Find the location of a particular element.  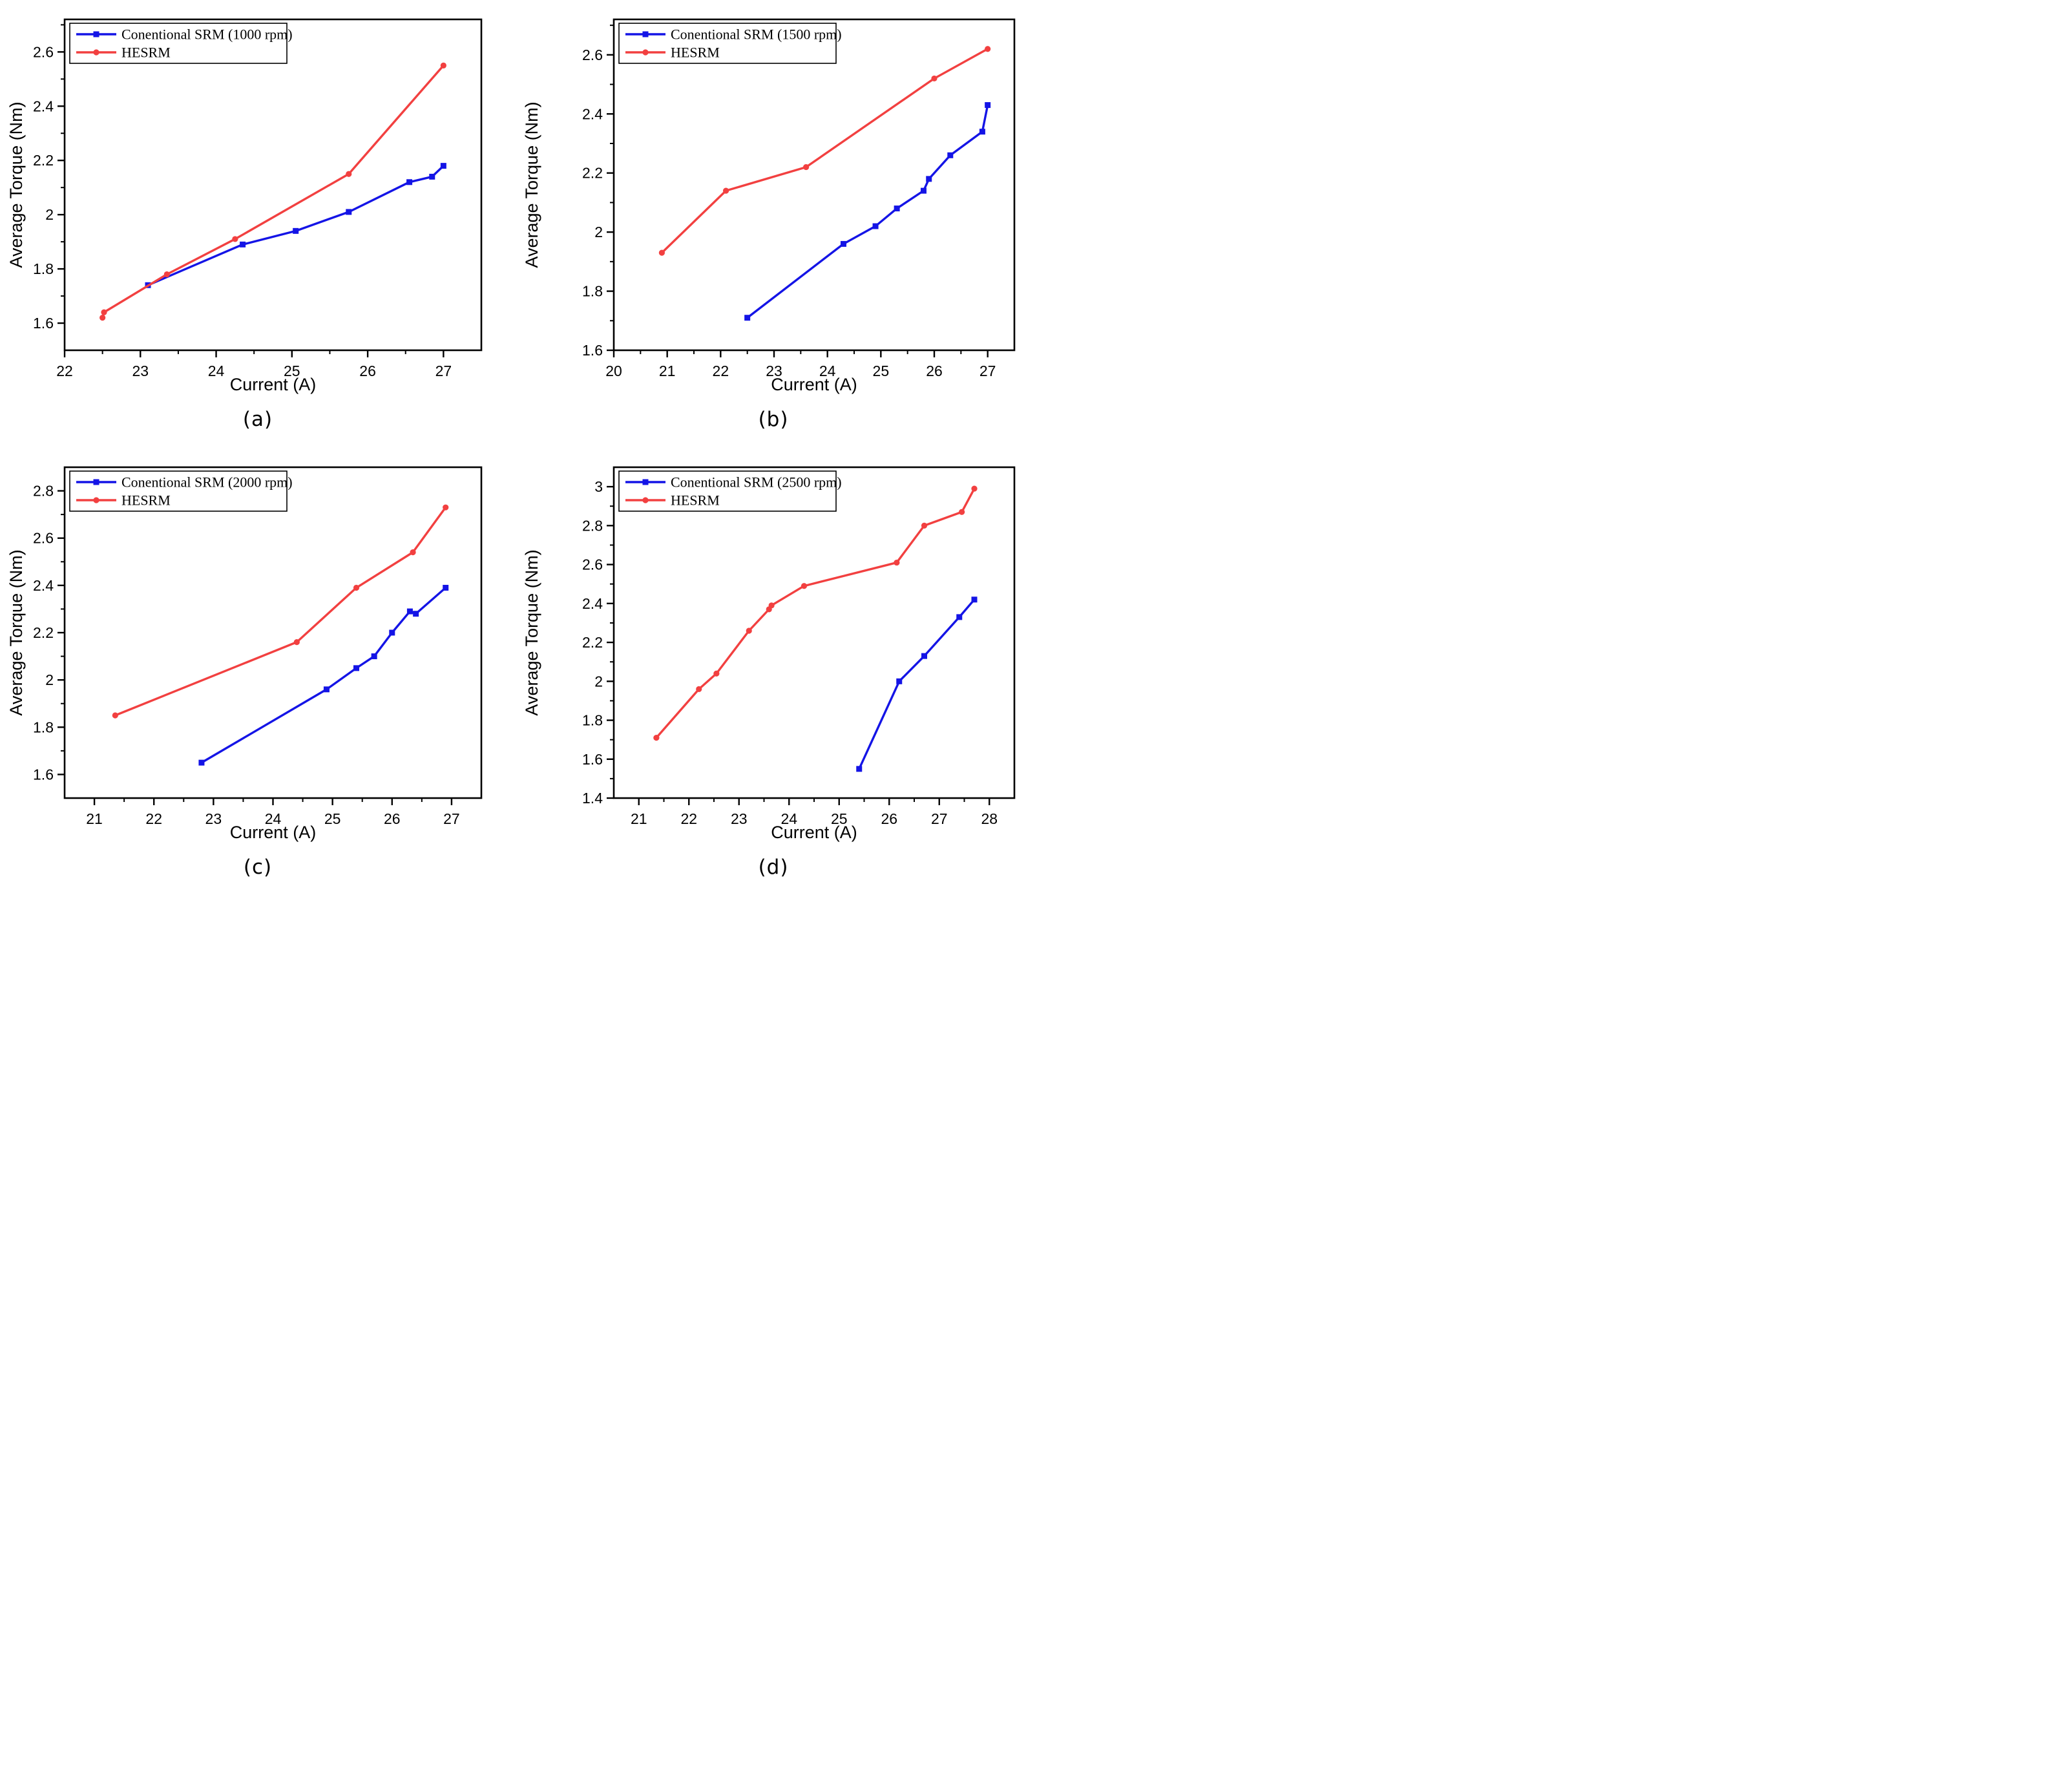

legend-label: Conentional SRM (1000 rpm) is located at coordinates (207, 35).